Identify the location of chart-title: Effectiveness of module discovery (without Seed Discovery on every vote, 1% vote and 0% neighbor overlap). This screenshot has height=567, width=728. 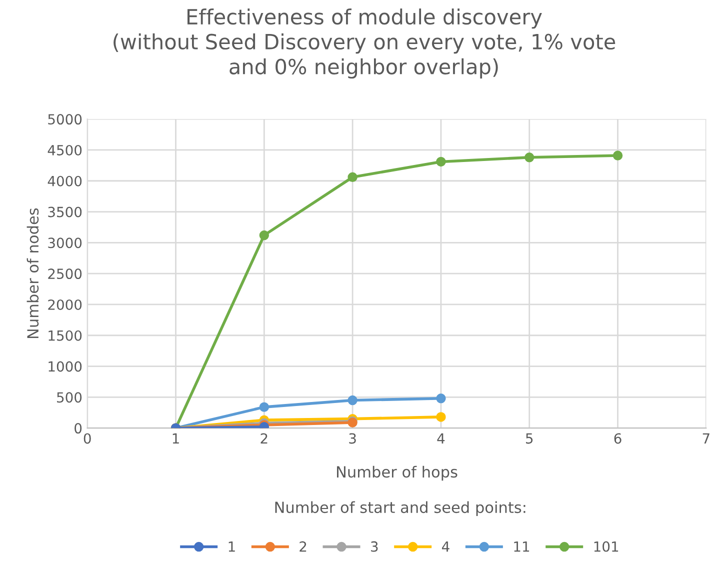
(365, 43).